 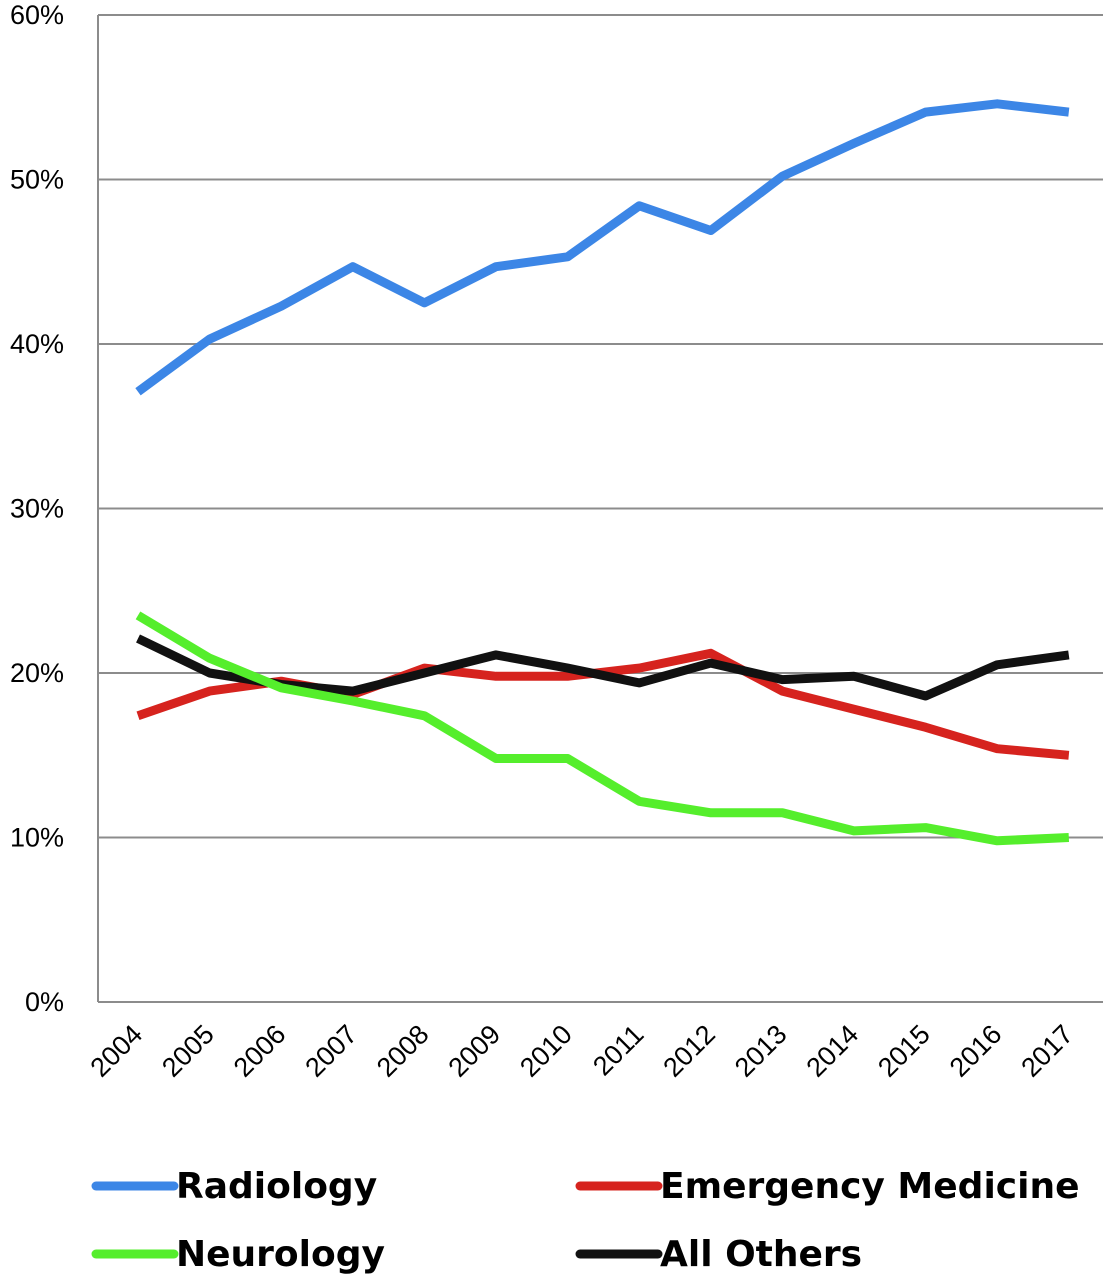 I want to click on y-tick-label: 40%, so click(x=37, y=344).